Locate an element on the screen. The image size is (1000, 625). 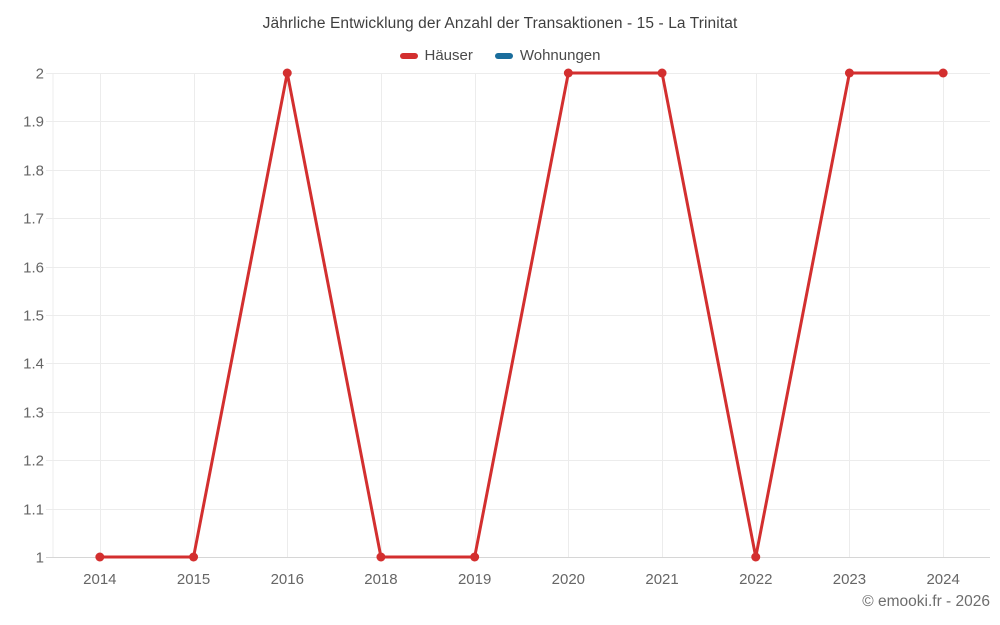
wohnungen-series-swatch-icon is located at coordinates (503, 55).